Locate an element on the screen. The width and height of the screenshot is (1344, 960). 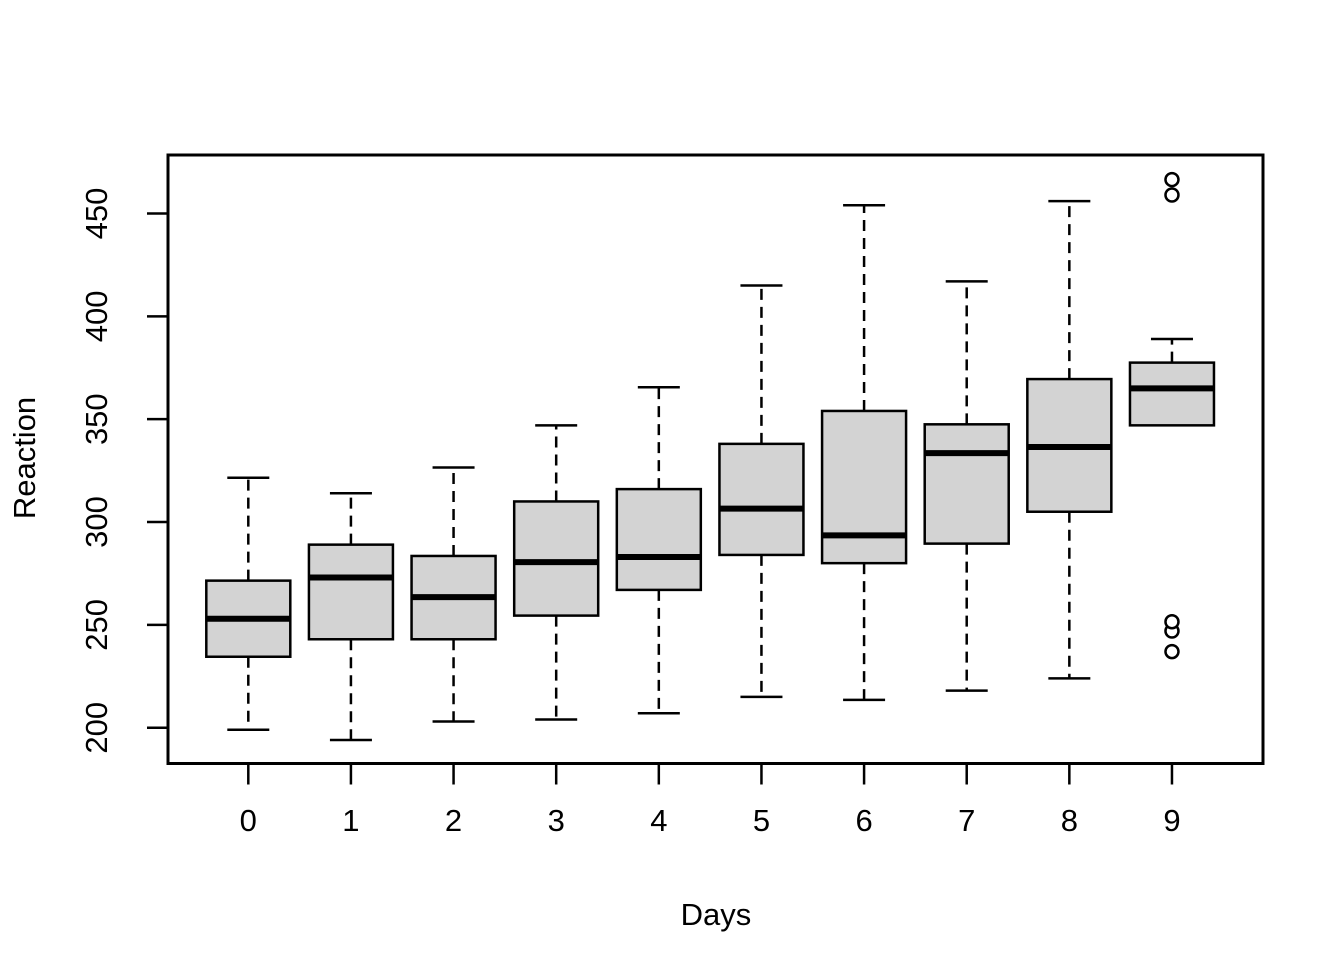
y-tick-label: 450 is located at coordinates (96, 214).